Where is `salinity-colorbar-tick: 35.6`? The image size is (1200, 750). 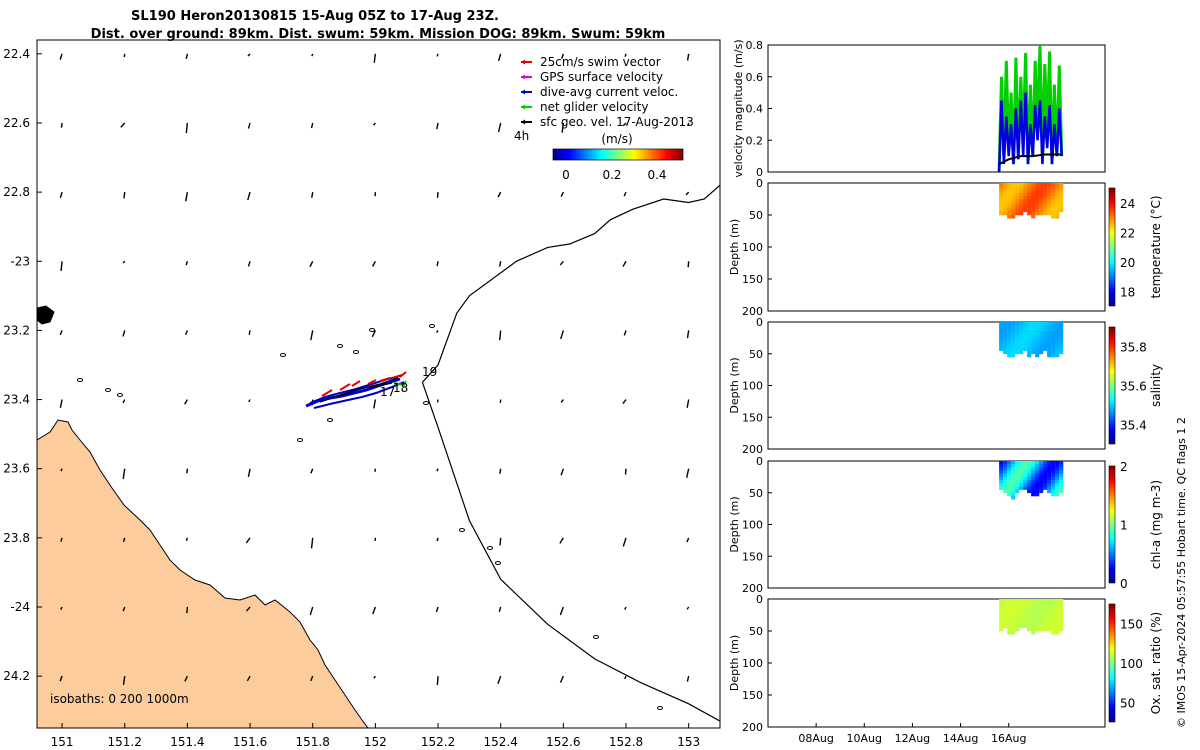 salinity-colorbar-tick: 35.6 is located at coordinates (1133, 387).